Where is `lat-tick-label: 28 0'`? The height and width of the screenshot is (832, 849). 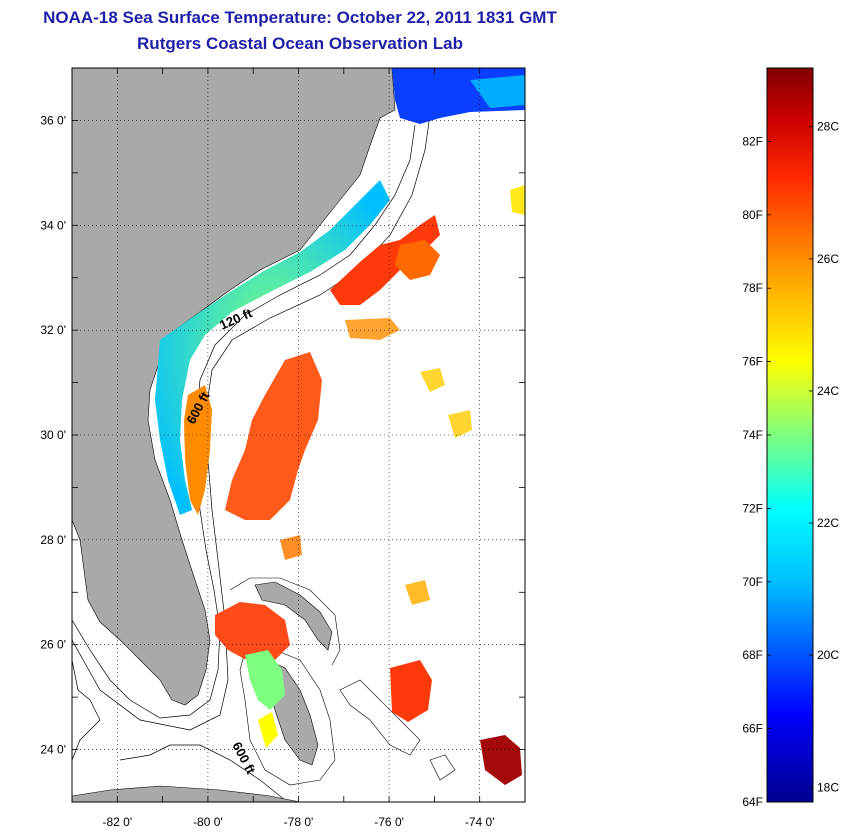
lat-tick-label: 28 0' is located at coordinates (53, 540).